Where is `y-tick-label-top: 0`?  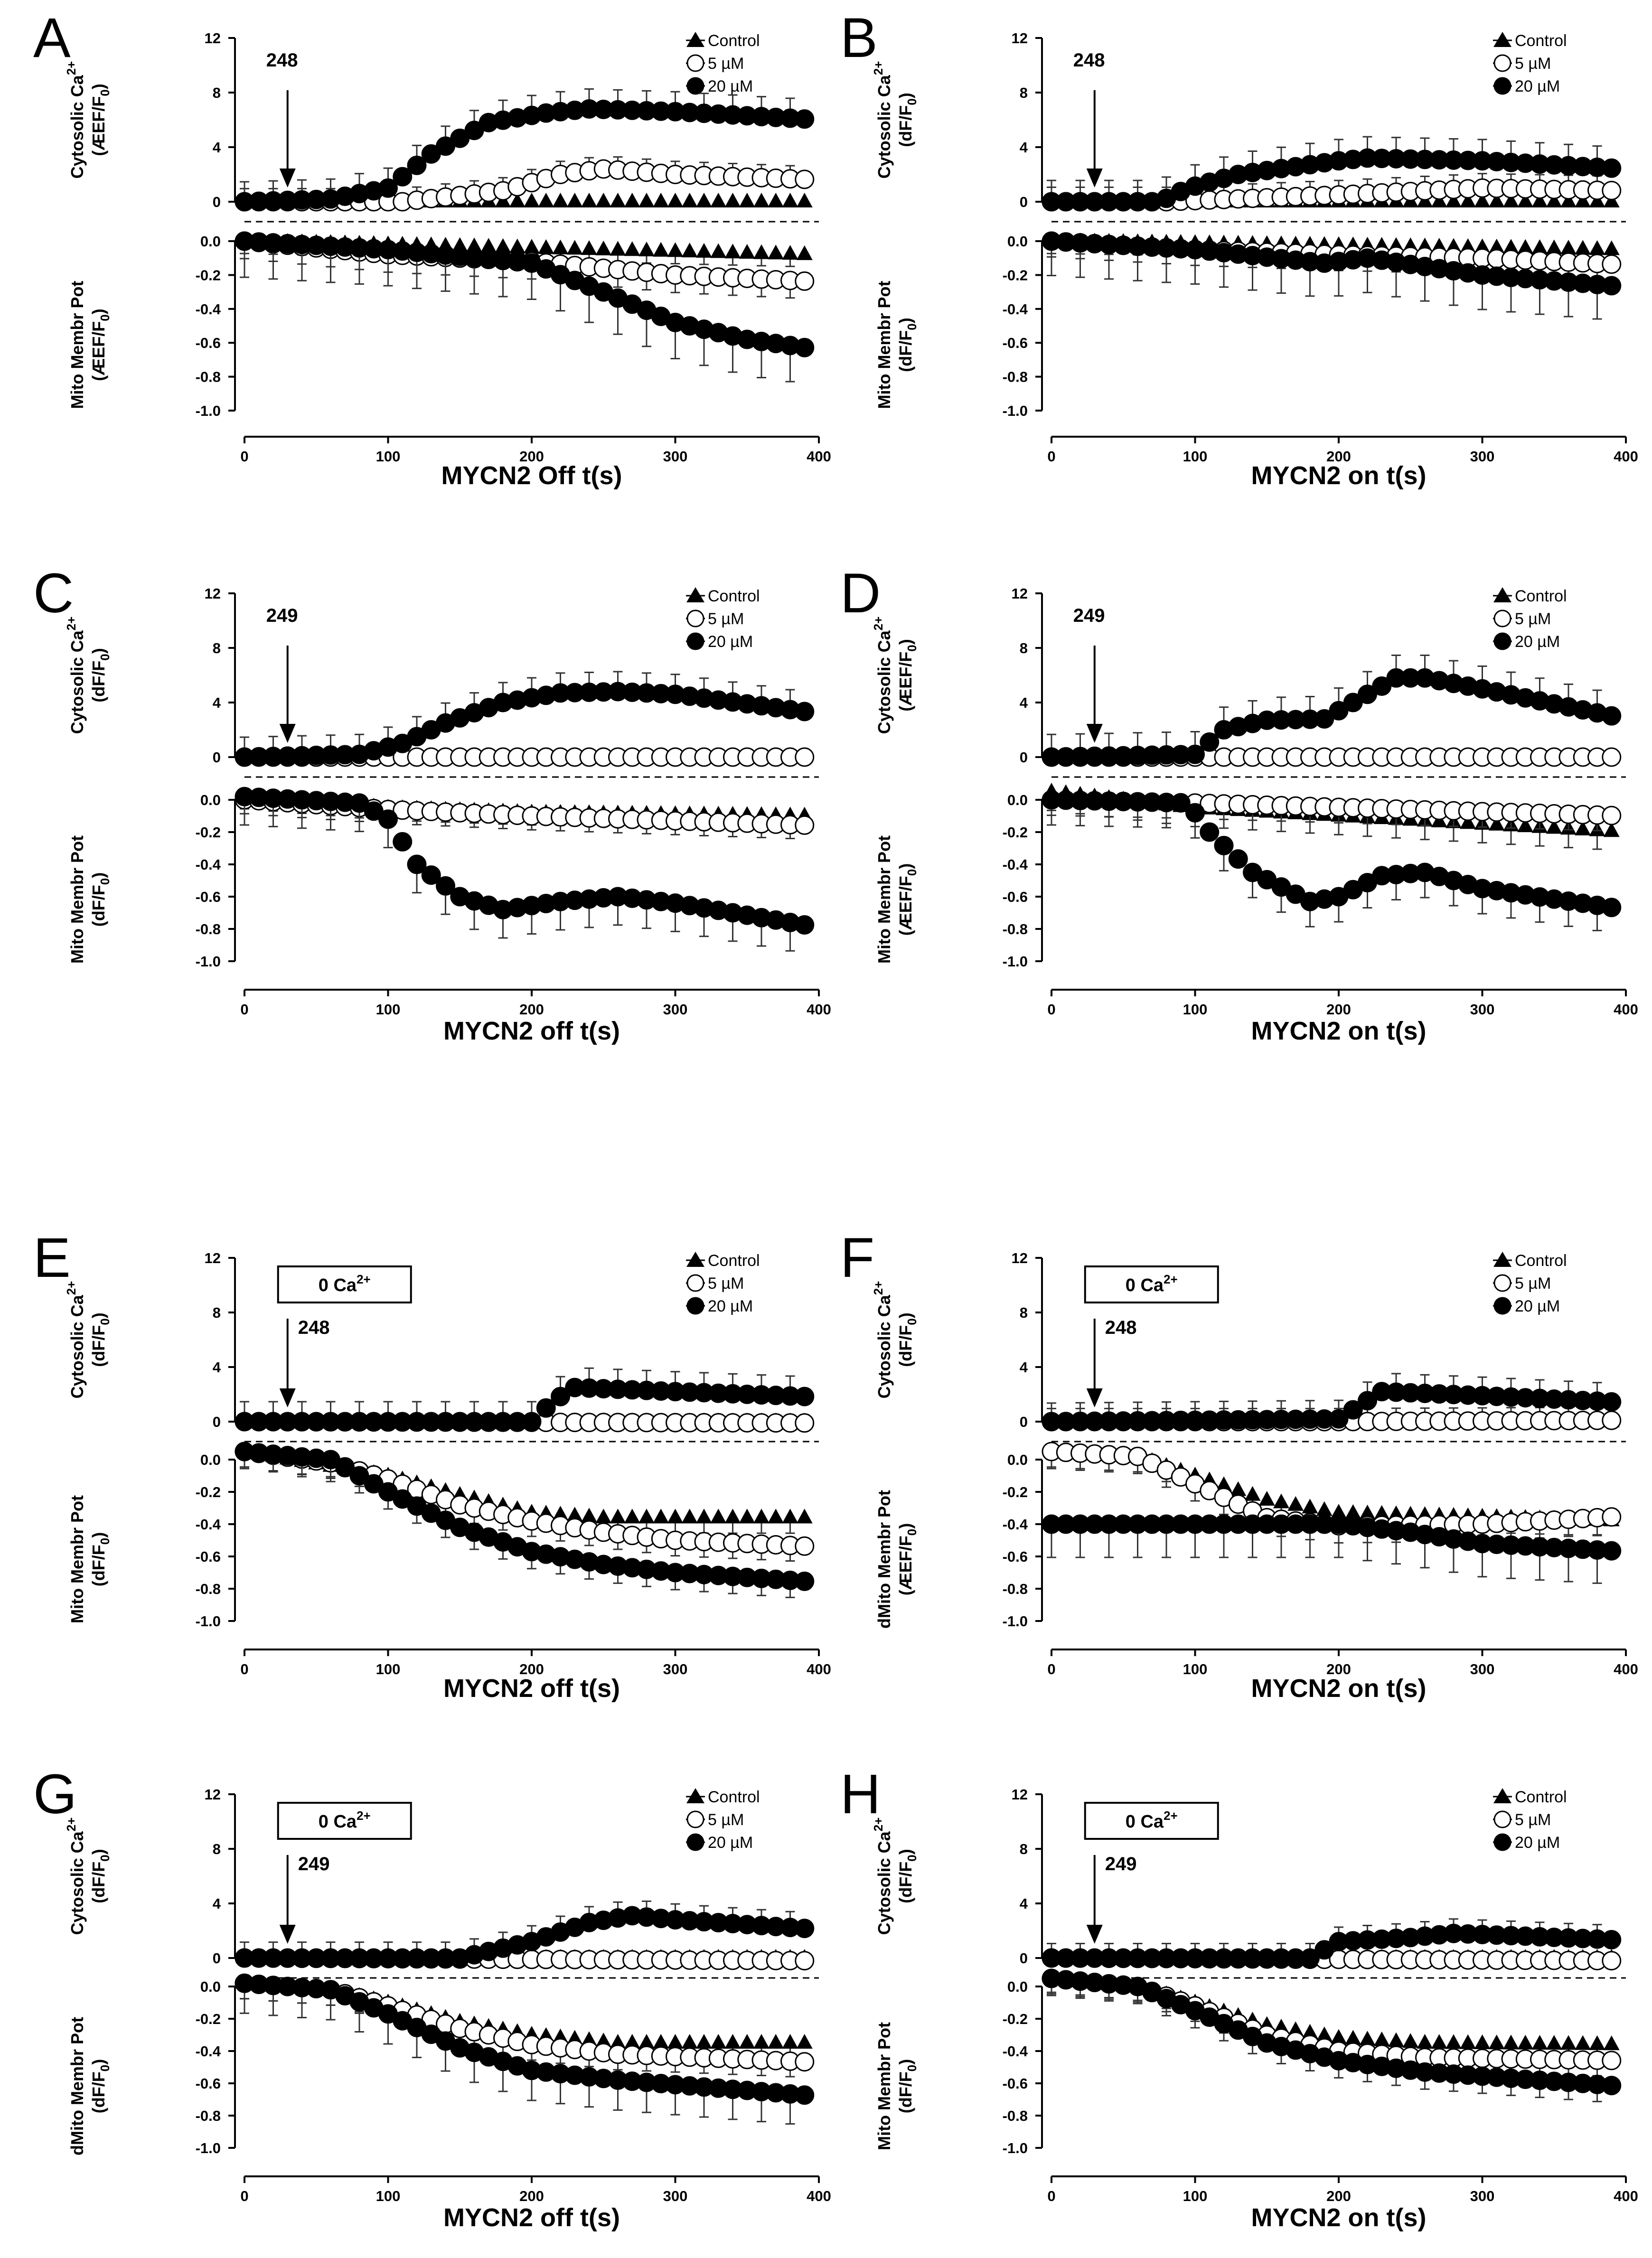 y-tick-label-top: 0 is located at coordinates (217, 1958).